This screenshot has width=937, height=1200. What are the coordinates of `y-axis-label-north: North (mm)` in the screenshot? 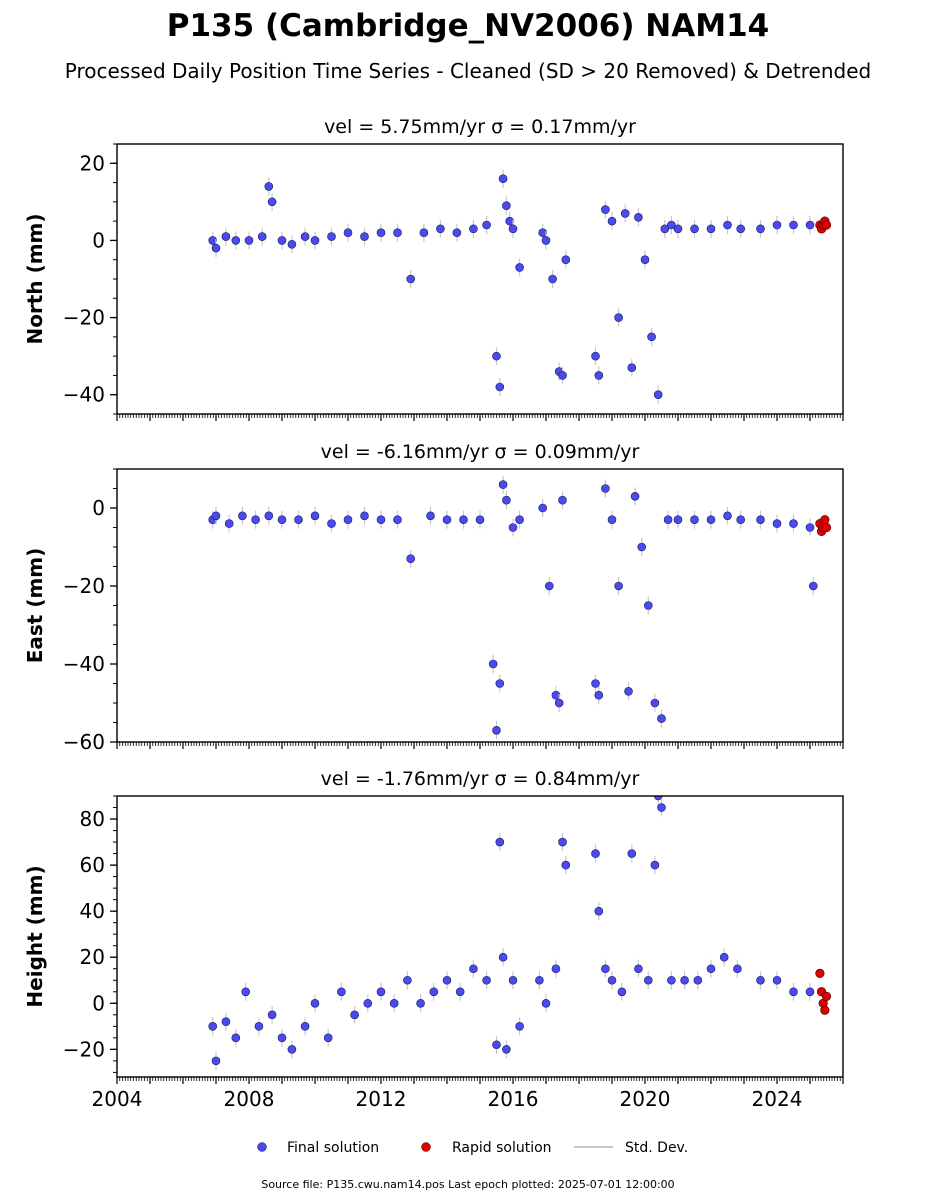 It's located at (35, 278).